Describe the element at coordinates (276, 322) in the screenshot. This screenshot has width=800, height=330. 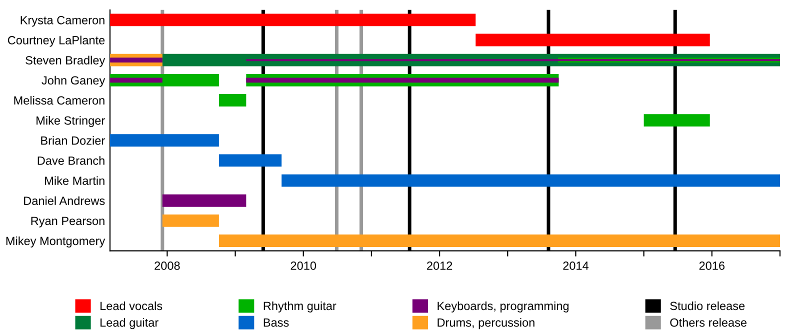
I see `legend-label: Bass` at that location.